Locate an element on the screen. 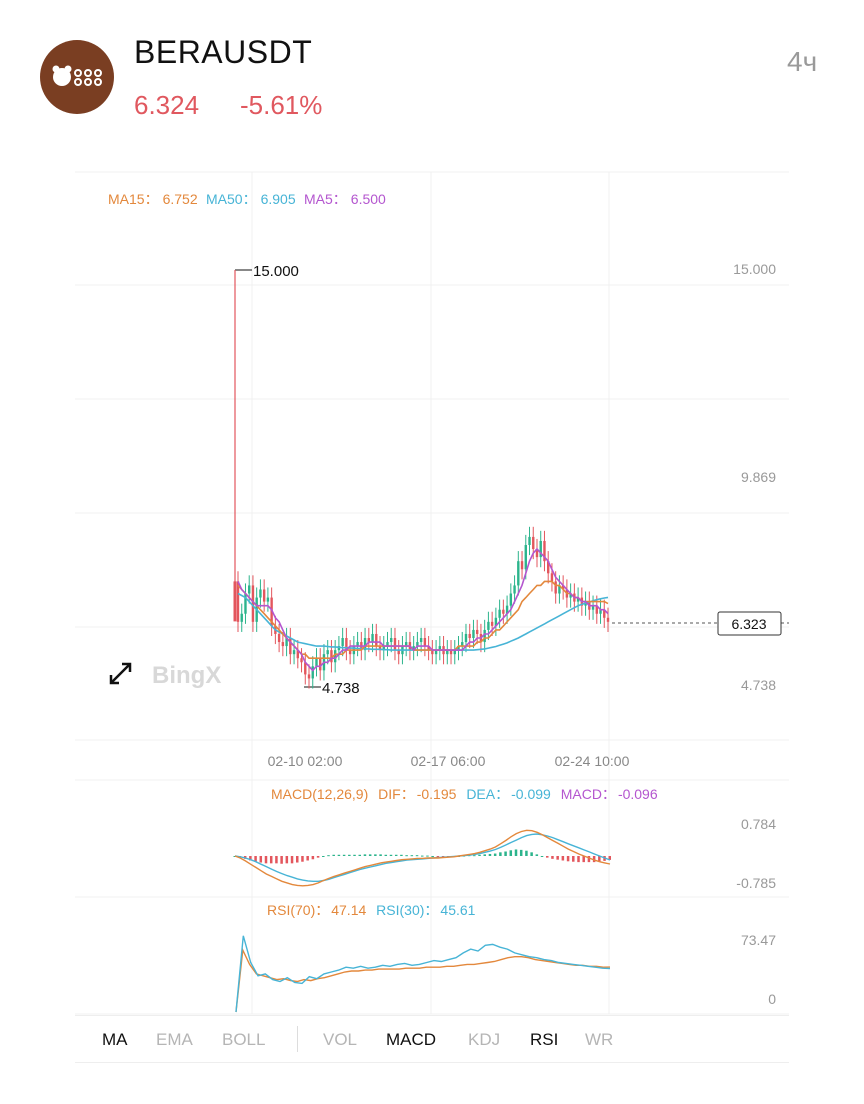  rsi-y-tick: 73.47 is located at coordinates (758, 940).